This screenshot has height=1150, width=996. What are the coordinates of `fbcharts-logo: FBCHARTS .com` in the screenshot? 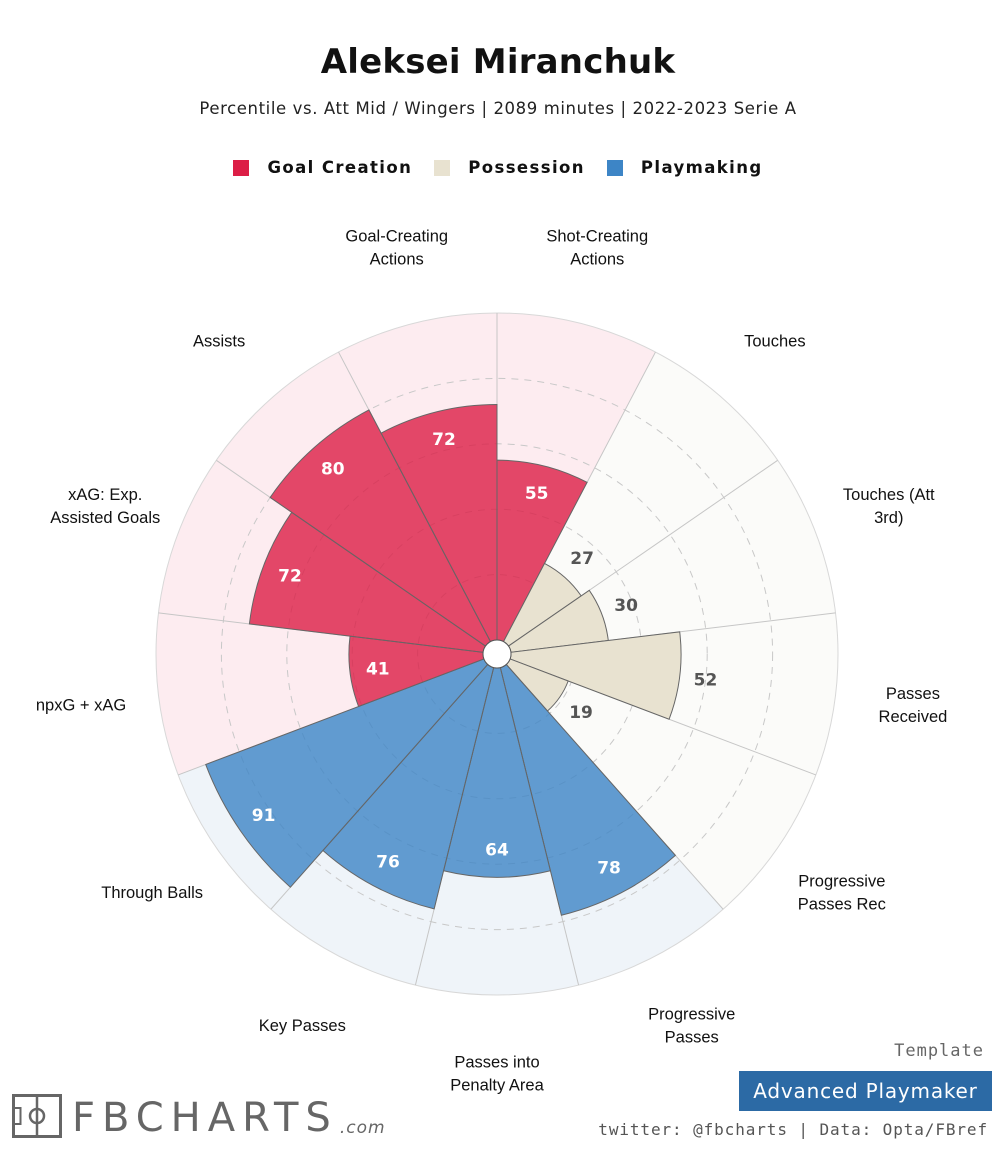 It's located at (199, 1114).